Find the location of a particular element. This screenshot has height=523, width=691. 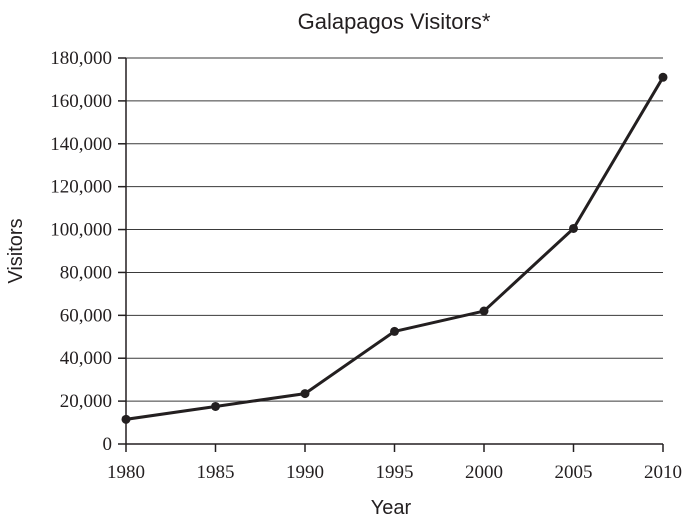

y-axis-title: Visitors is located at coordinates (16, 250).